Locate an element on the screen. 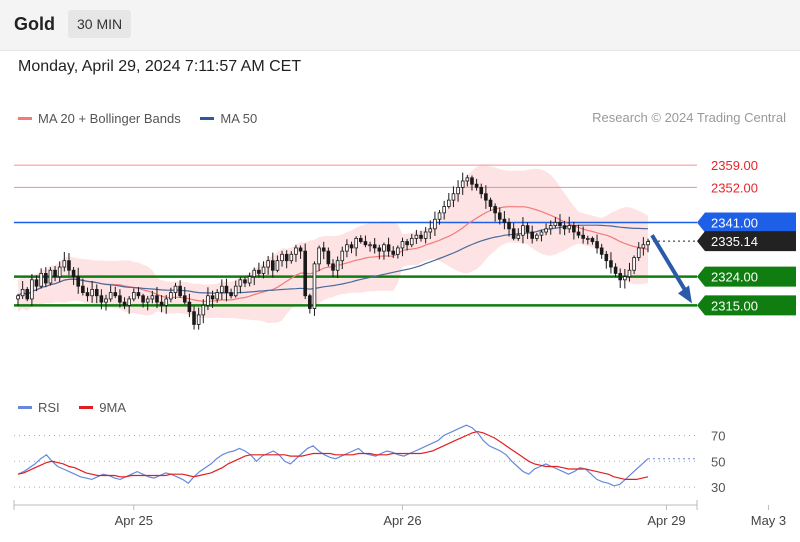 This screenshot has width=800, height=542. level-label: 2324.00 is located at coordinates (734, 277).